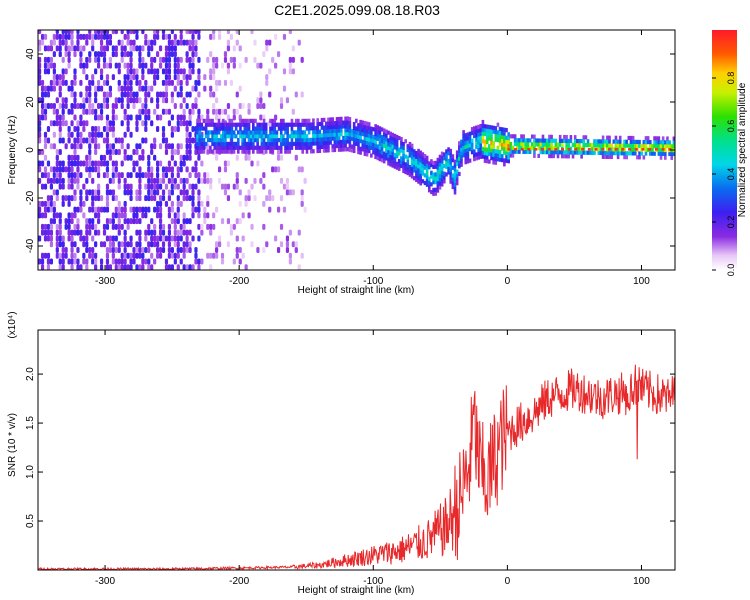 The width and height of the screenshot is (750, 600). What do you see at coordinates (731, 222) in the screenshot?
I see `colorbar-tick-label: 0.2` at bounding box center [731, 222].